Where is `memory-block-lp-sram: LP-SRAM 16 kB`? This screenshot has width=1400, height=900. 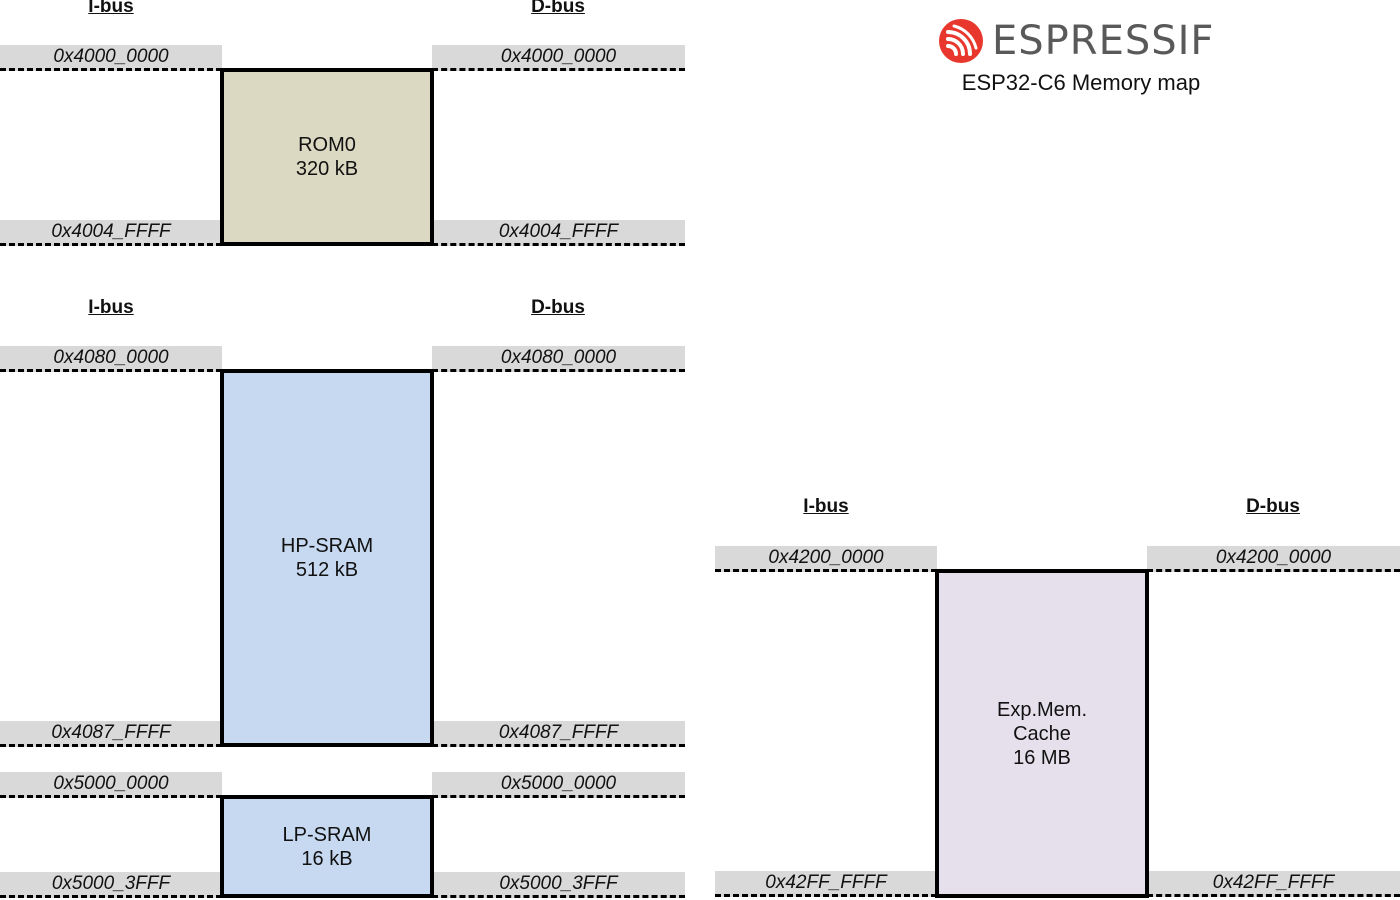
memory-block-lp-sram: LP-SRAM 16 kB is located at coordinates (327, 846).